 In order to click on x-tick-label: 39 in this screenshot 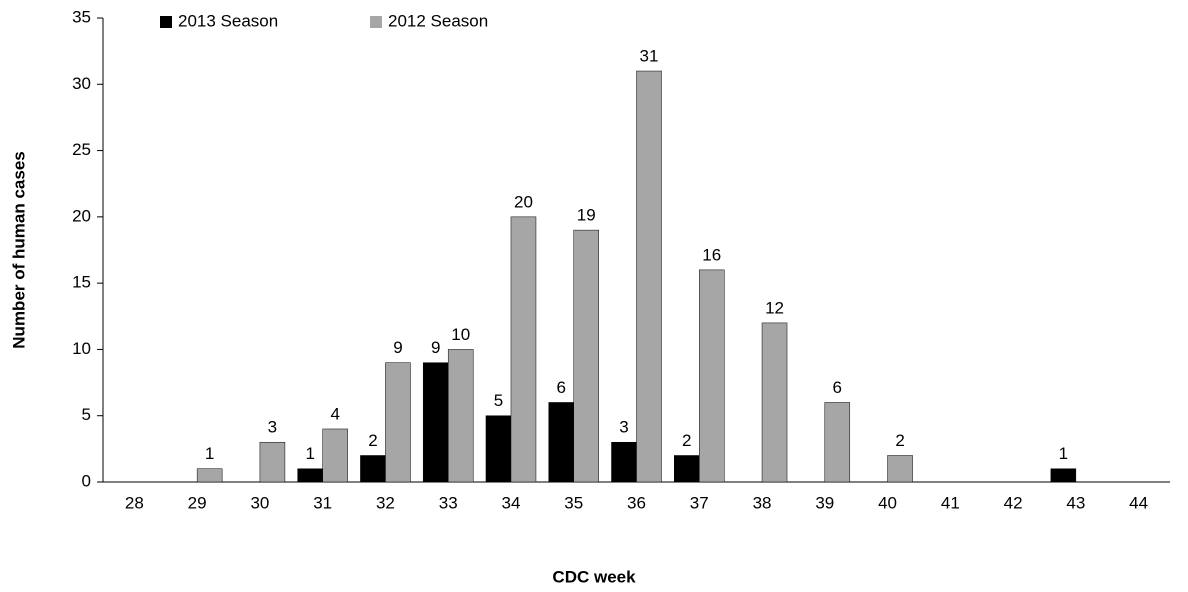, I will do `click(824, 502)`.